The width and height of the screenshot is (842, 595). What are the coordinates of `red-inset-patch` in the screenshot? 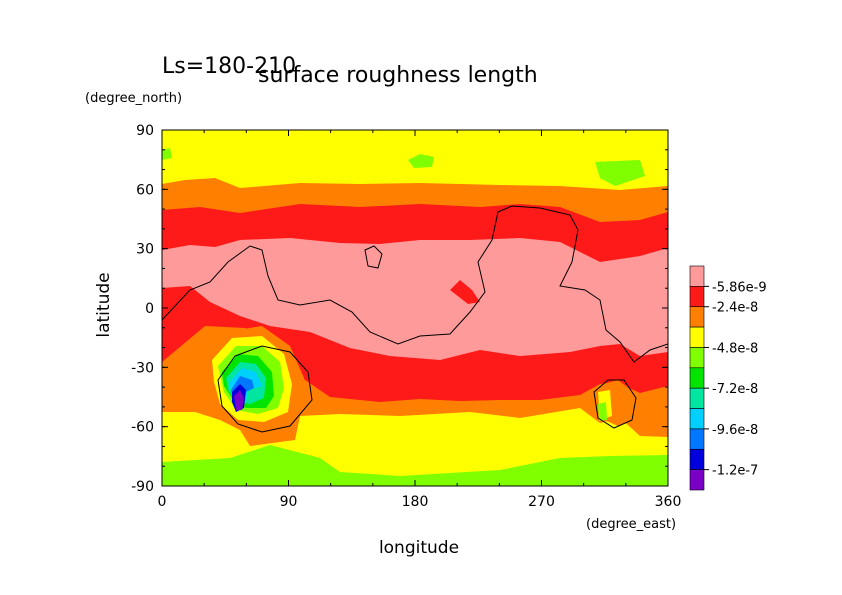 It's located at (465, 292).